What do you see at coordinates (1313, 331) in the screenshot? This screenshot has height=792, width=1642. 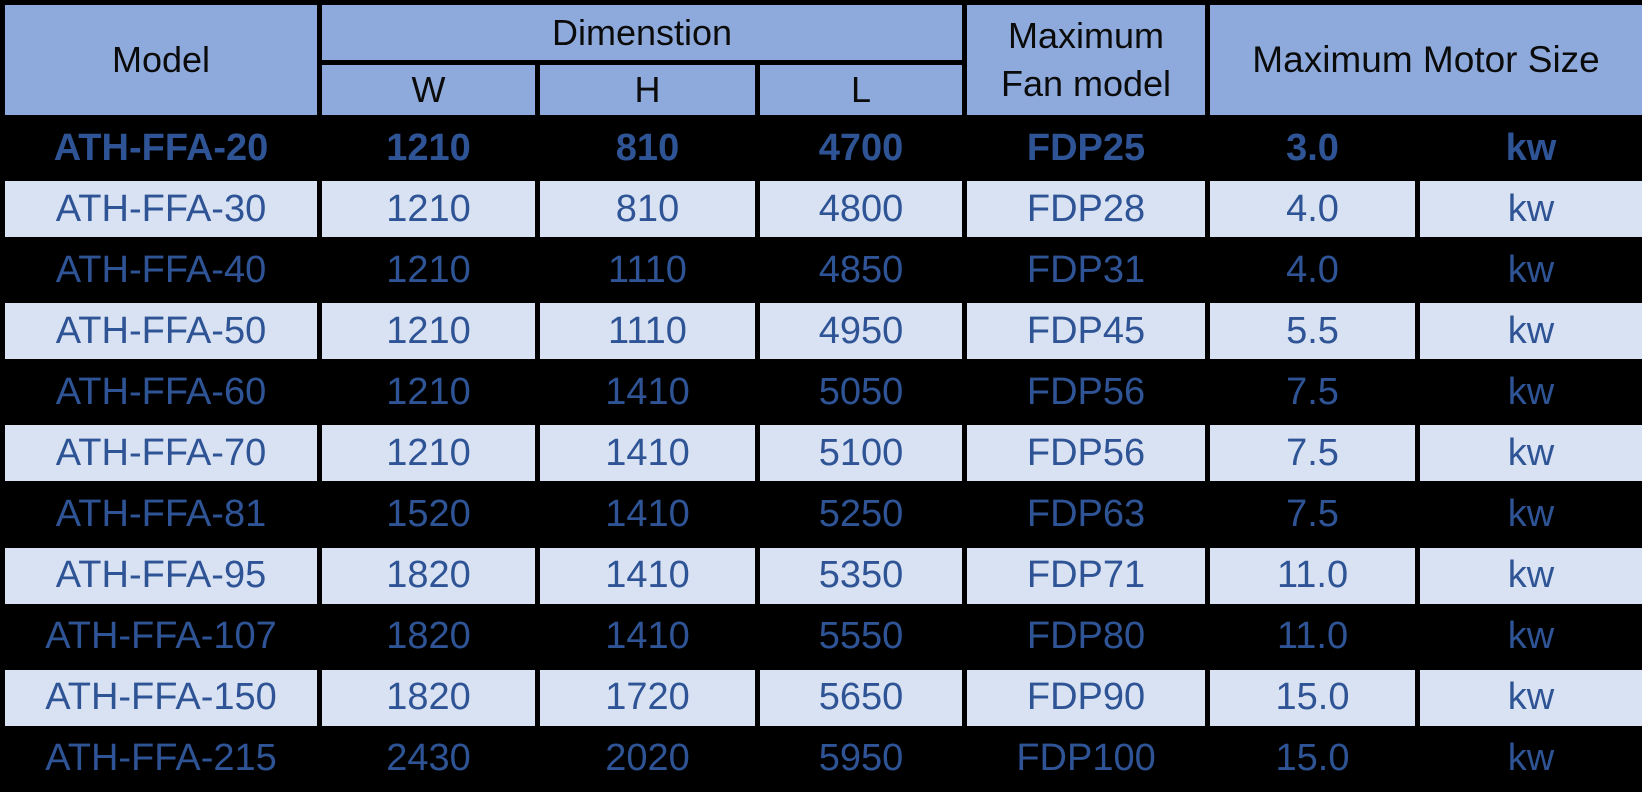 I see `cell-motor-size: 5.5` at bounding box center [1313, 331].